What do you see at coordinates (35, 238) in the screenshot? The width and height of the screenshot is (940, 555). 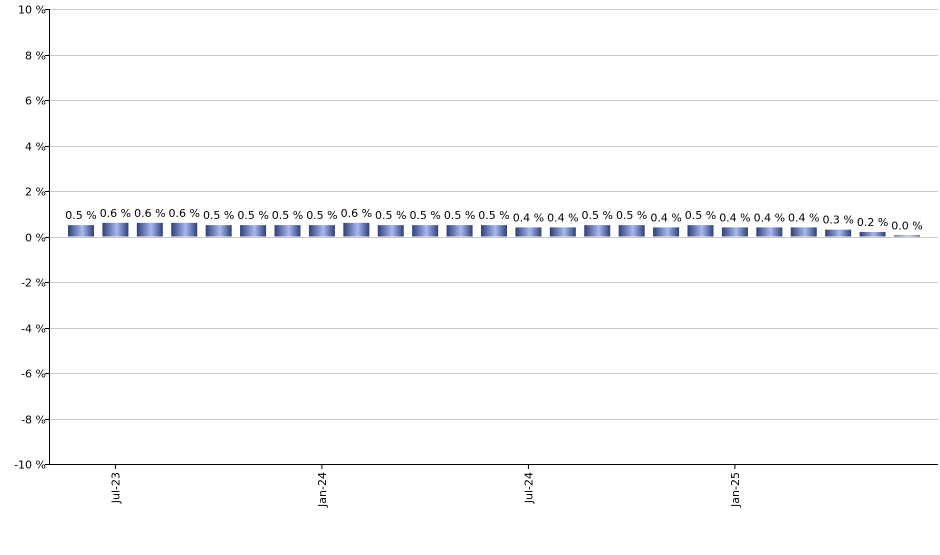 I see `y-tick-label: 0 %` at bounding box center [35, 238].